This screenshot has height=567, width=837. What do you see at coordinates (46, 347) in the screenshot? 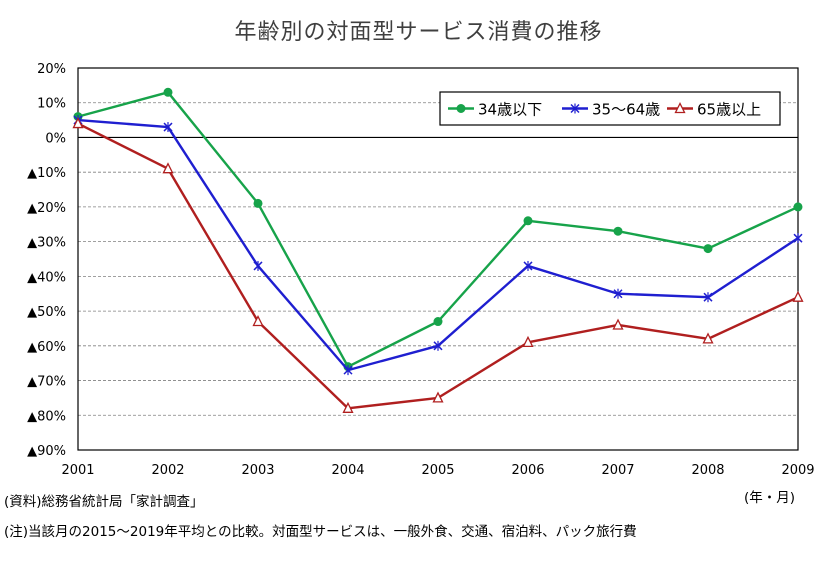
I see `y-tick-label: ▲60%` at bounding box center [46, 347].